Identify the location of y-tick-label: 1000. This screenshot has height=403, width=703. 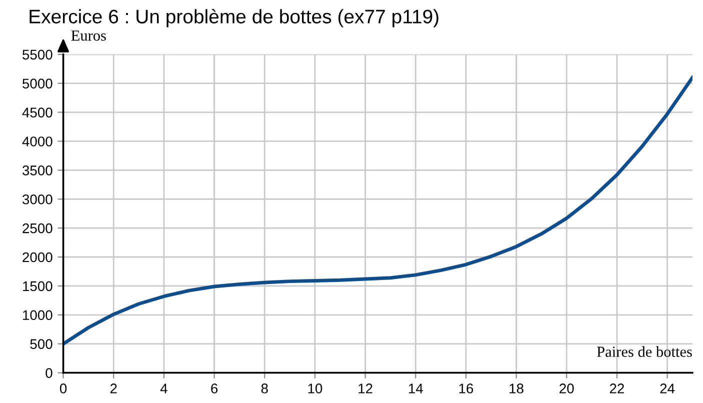
(37, 315).